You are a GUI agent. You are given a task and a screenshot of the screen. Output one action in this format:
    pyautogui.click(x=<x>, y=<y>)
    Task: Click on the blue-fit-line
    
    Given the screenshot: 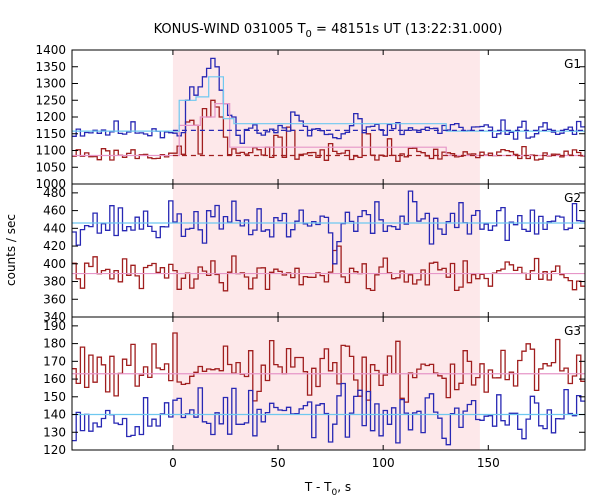 What is the action you would take?
    pyautogui.click(x=328, y=104)
    